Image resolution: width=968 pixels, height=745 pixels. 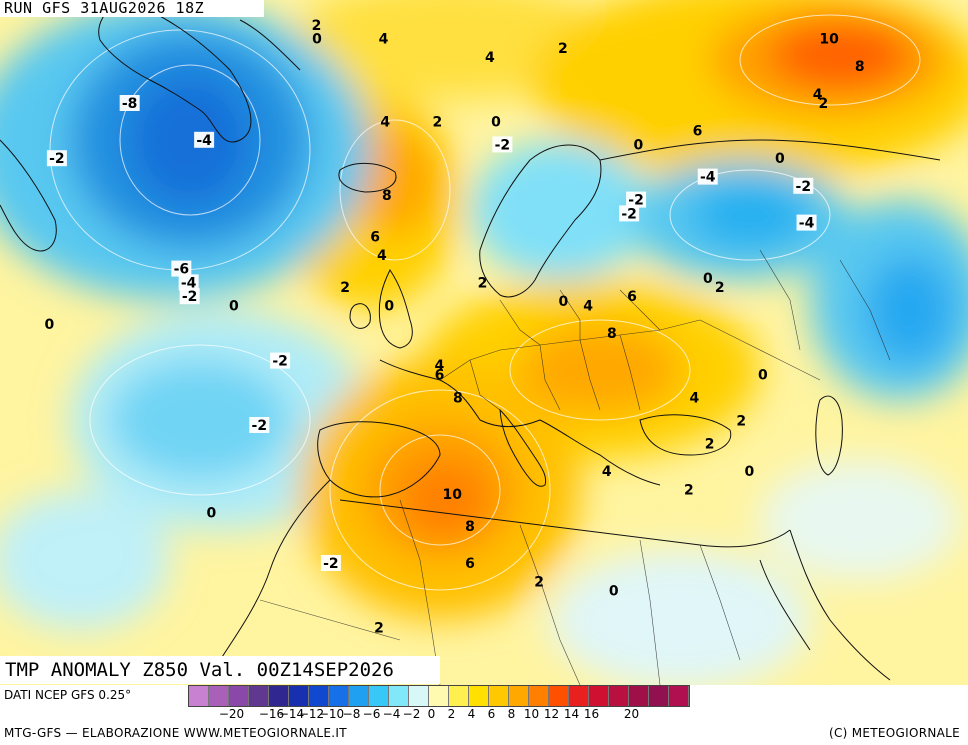 What do you see at coordinates (231, 714) in the screenshot?
I see `scale-tick-label: −20` at bounding box center [231, 714].